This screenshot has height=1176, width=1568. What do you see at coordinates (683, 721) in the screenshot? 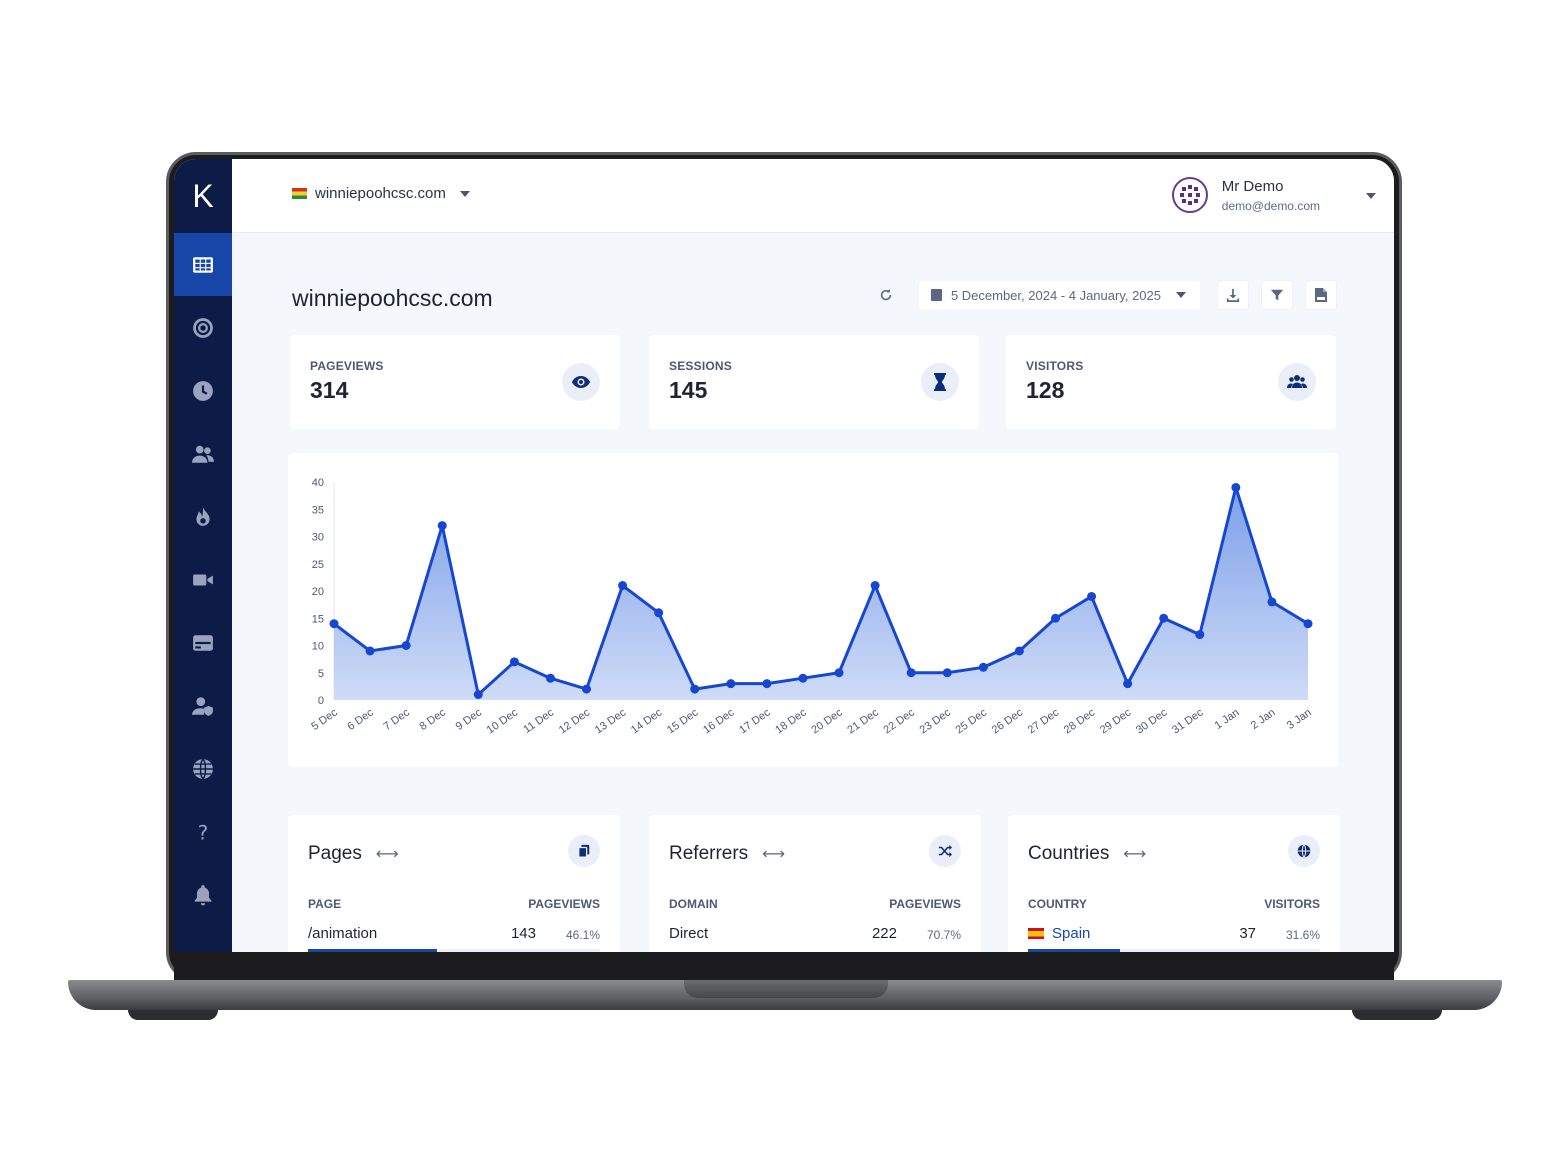
I see `x-tick-label: 15 Dec` at bounding box center [683, 721].